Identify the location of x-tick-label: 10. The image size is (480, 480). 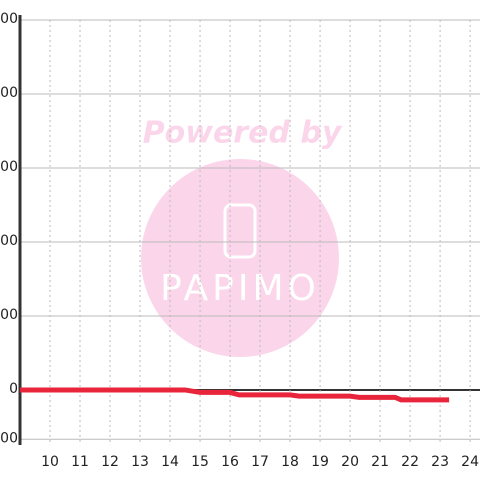
(50, 462).